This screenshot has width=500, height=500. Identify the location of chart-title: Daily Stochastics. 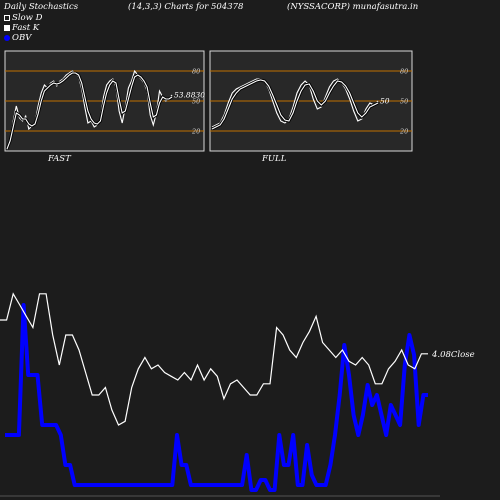
(41, 7).